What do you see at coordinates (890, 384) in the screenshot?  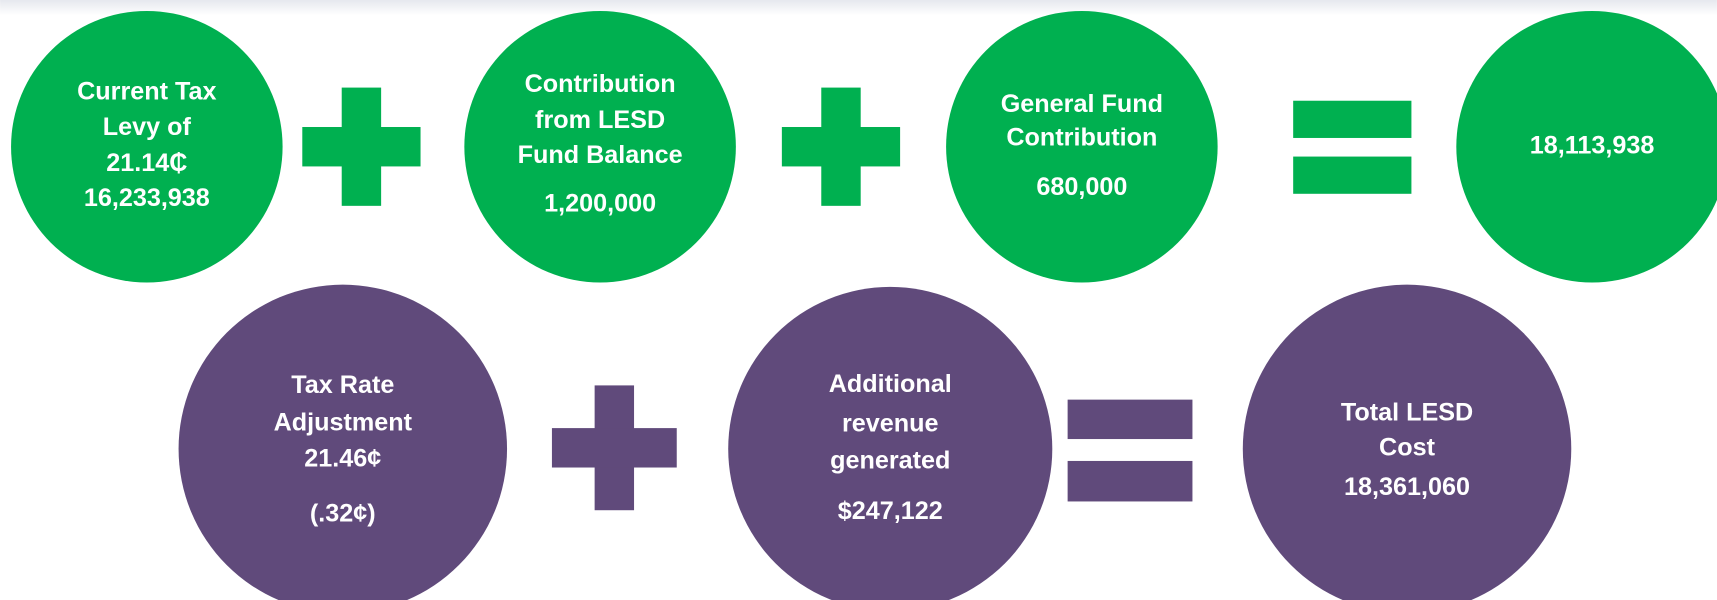 I see `node-label: Additional` at bounding box center [890, 384].